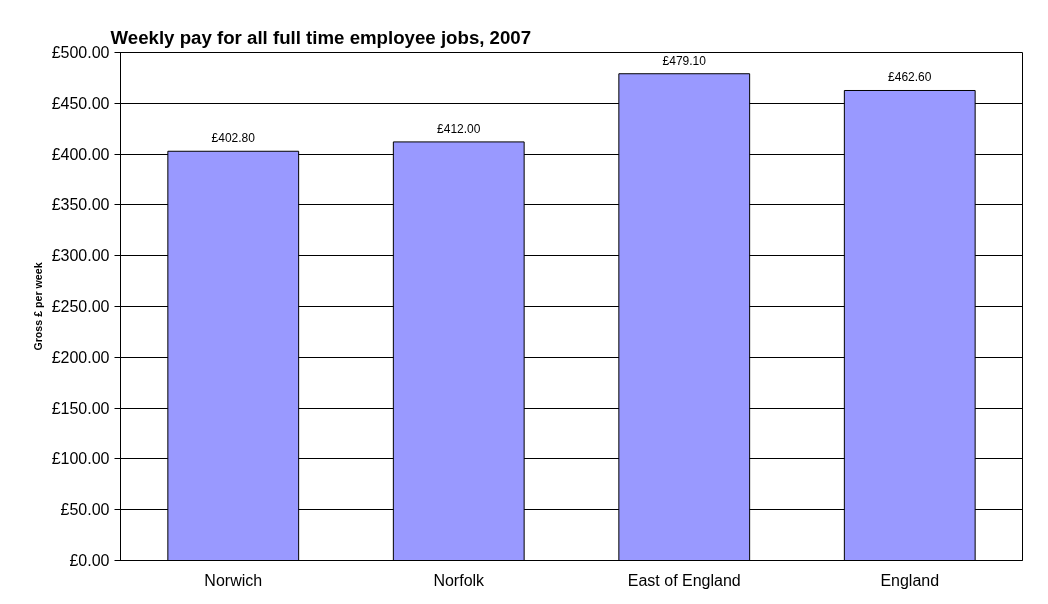 This screenshot has width=1048, height=604. What do you see at coordinates (684, 580) in the screenshot?
I see `x-tick-label: East of England` at bounding box center [684, 580].